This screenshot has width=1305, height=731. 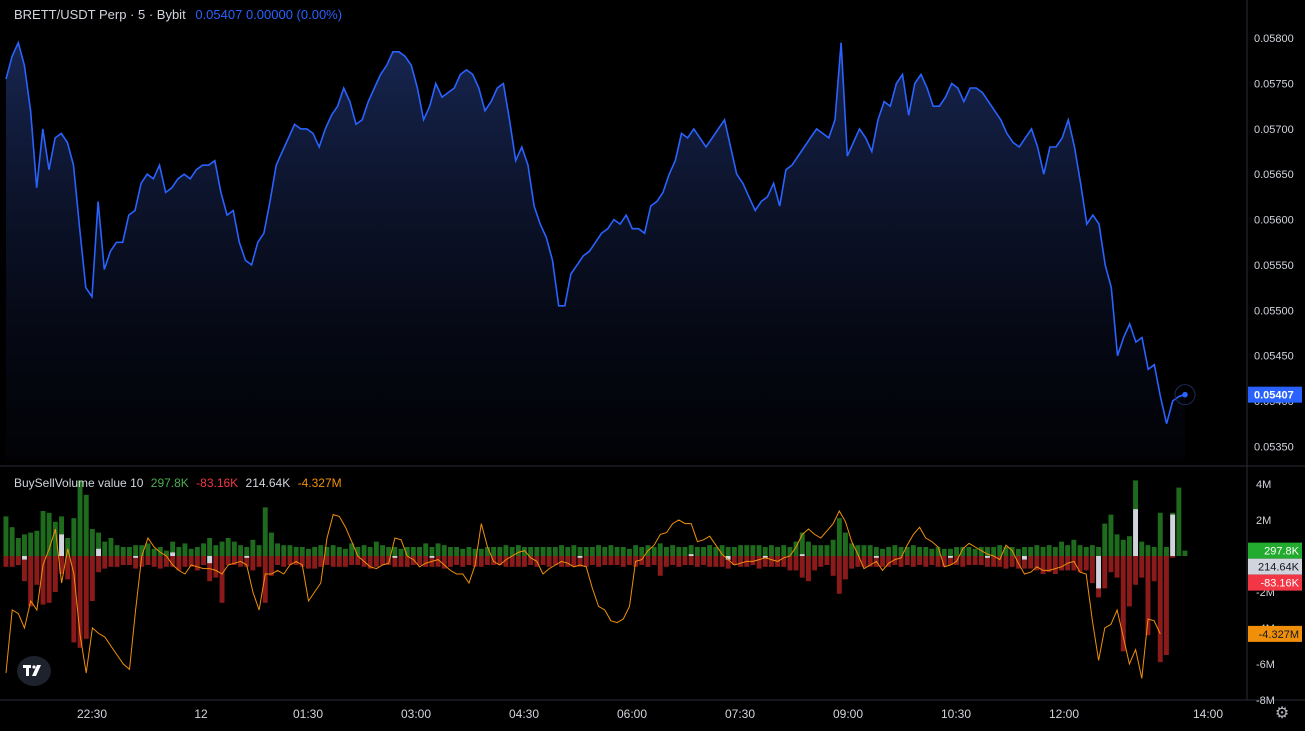 I want to click on price-tick-label: 0.05700, so click(x=1274, y=130).